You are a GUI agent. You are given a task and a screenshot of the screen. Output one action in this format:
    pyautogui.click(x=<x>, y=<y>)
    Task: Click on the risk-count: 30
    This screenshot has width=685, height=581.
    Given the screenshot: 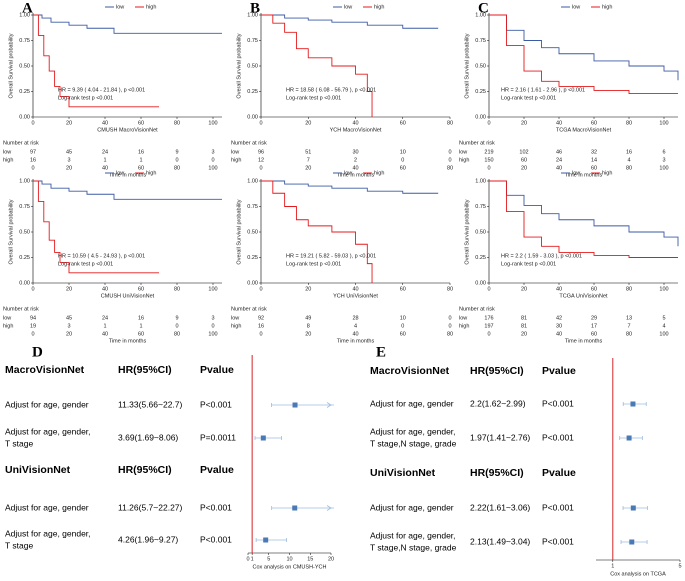 What is the action you would take?
    pyautogui.click(x=559, y=326)
    